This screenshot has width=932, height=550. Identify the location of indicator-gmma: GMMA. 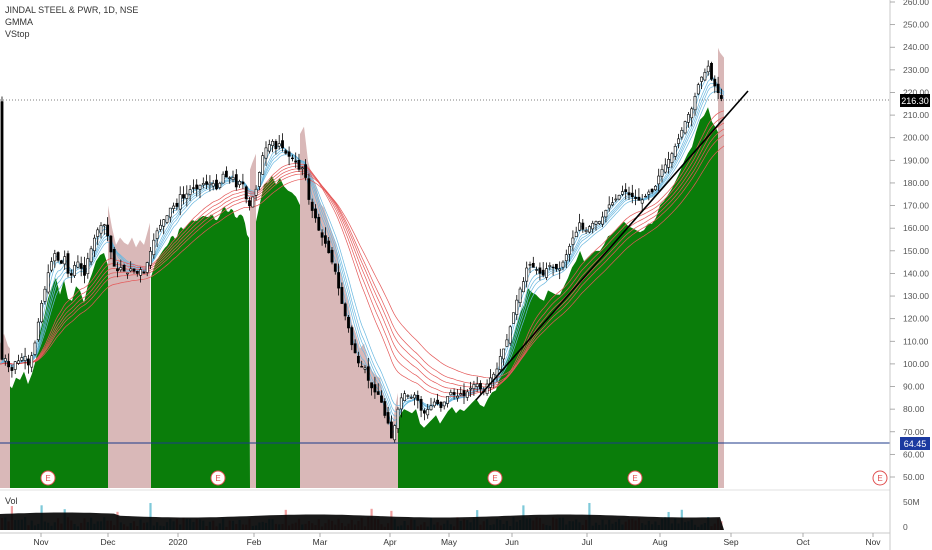
(19, 22).